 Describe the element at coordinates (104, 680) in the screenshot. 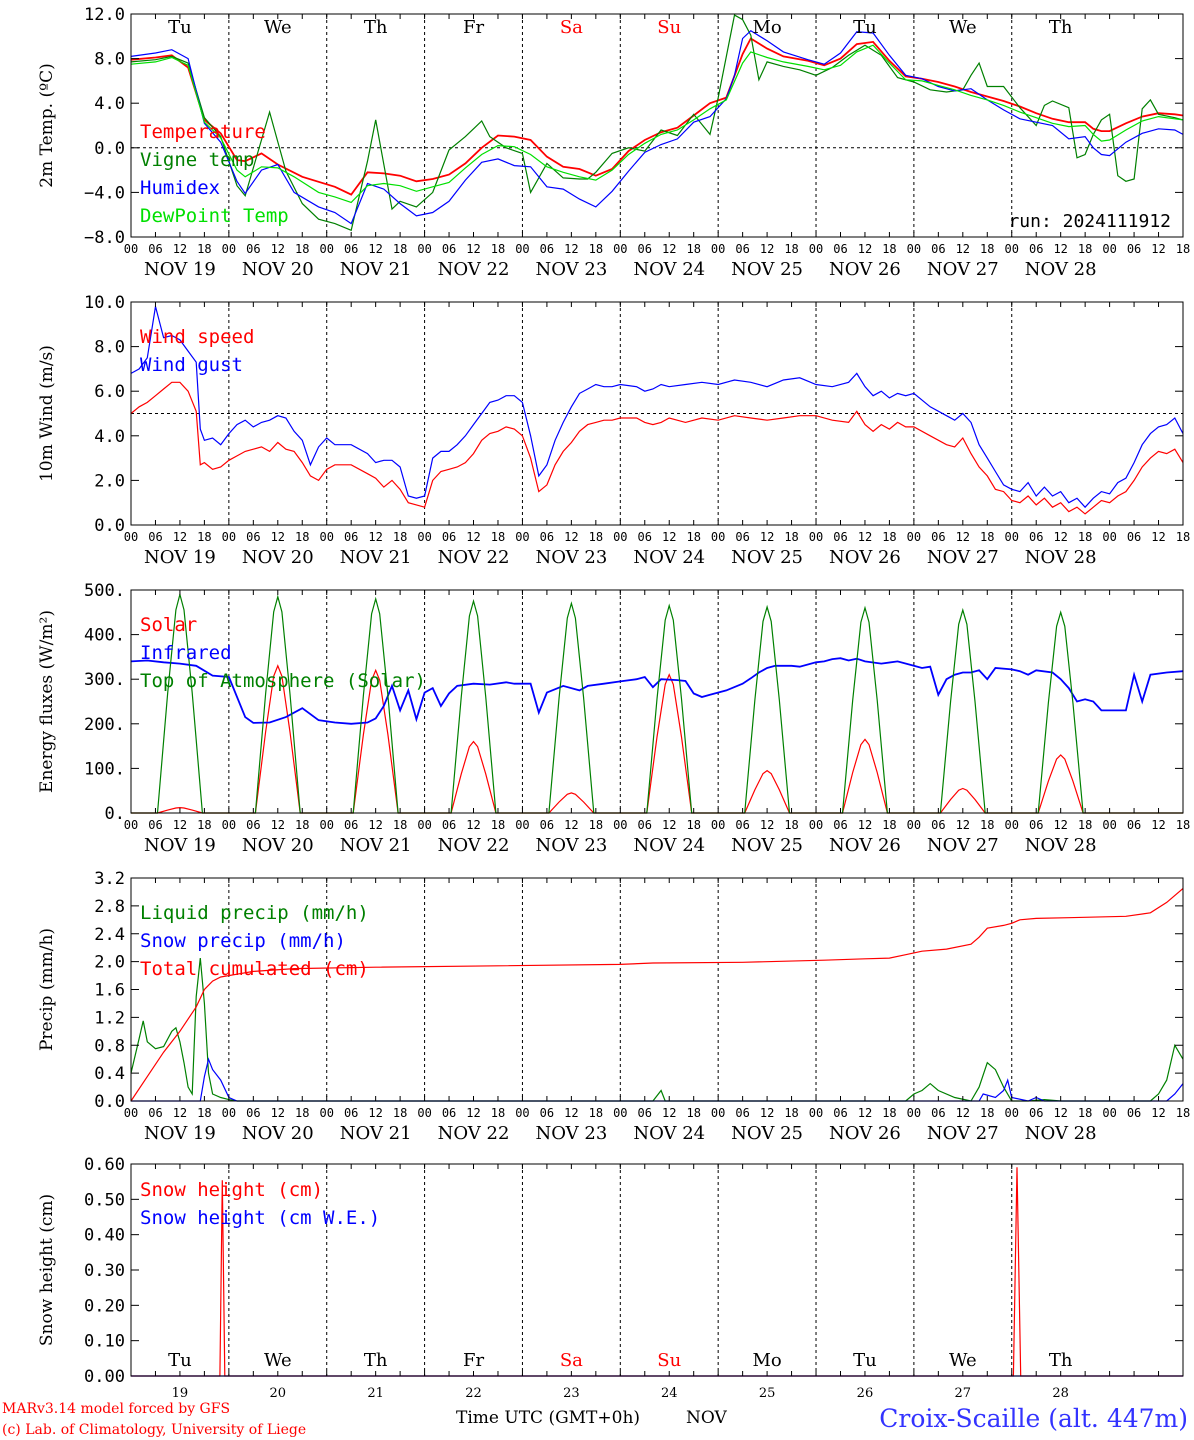

I see `y-tick-label: 300.` at that location.